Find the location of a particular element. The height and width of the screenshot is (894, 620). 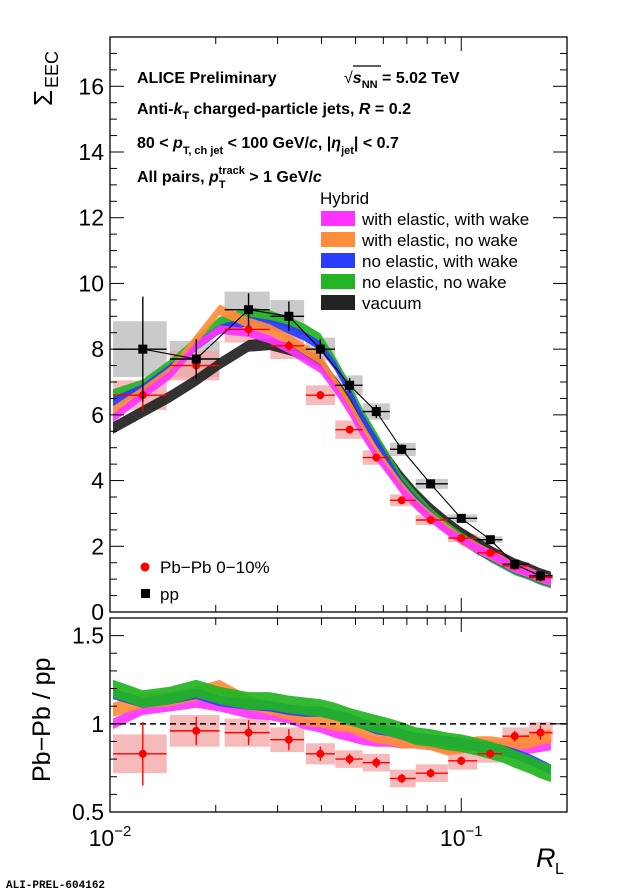

legend-label-with-elastic-no-wake: with elastic, no wake is located at coordinates (439, 240).